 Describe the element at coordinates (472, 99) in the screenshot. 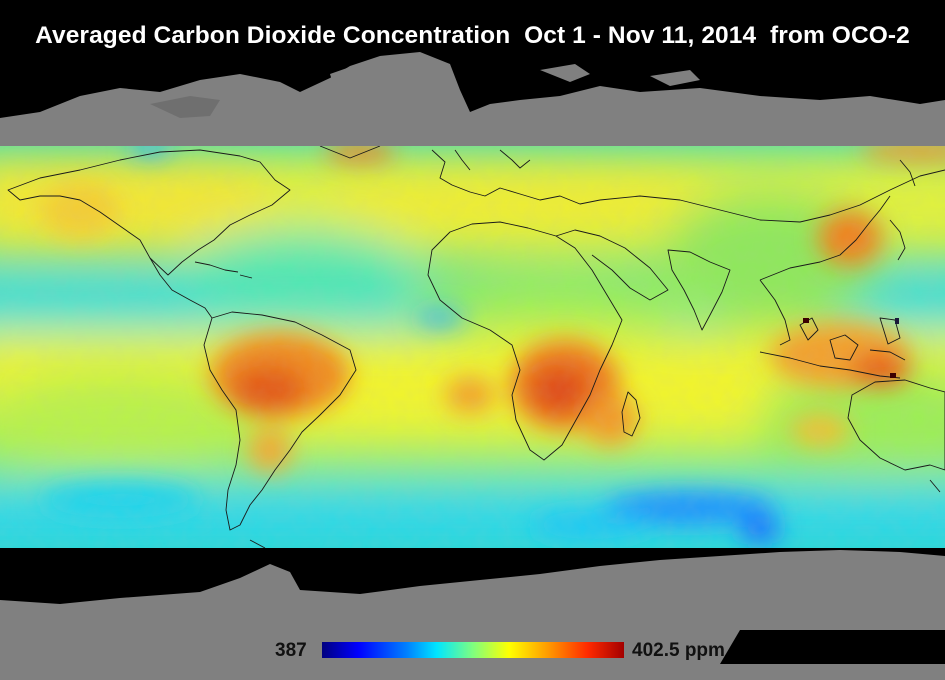

I see `arctic-land-no-data` at that location.